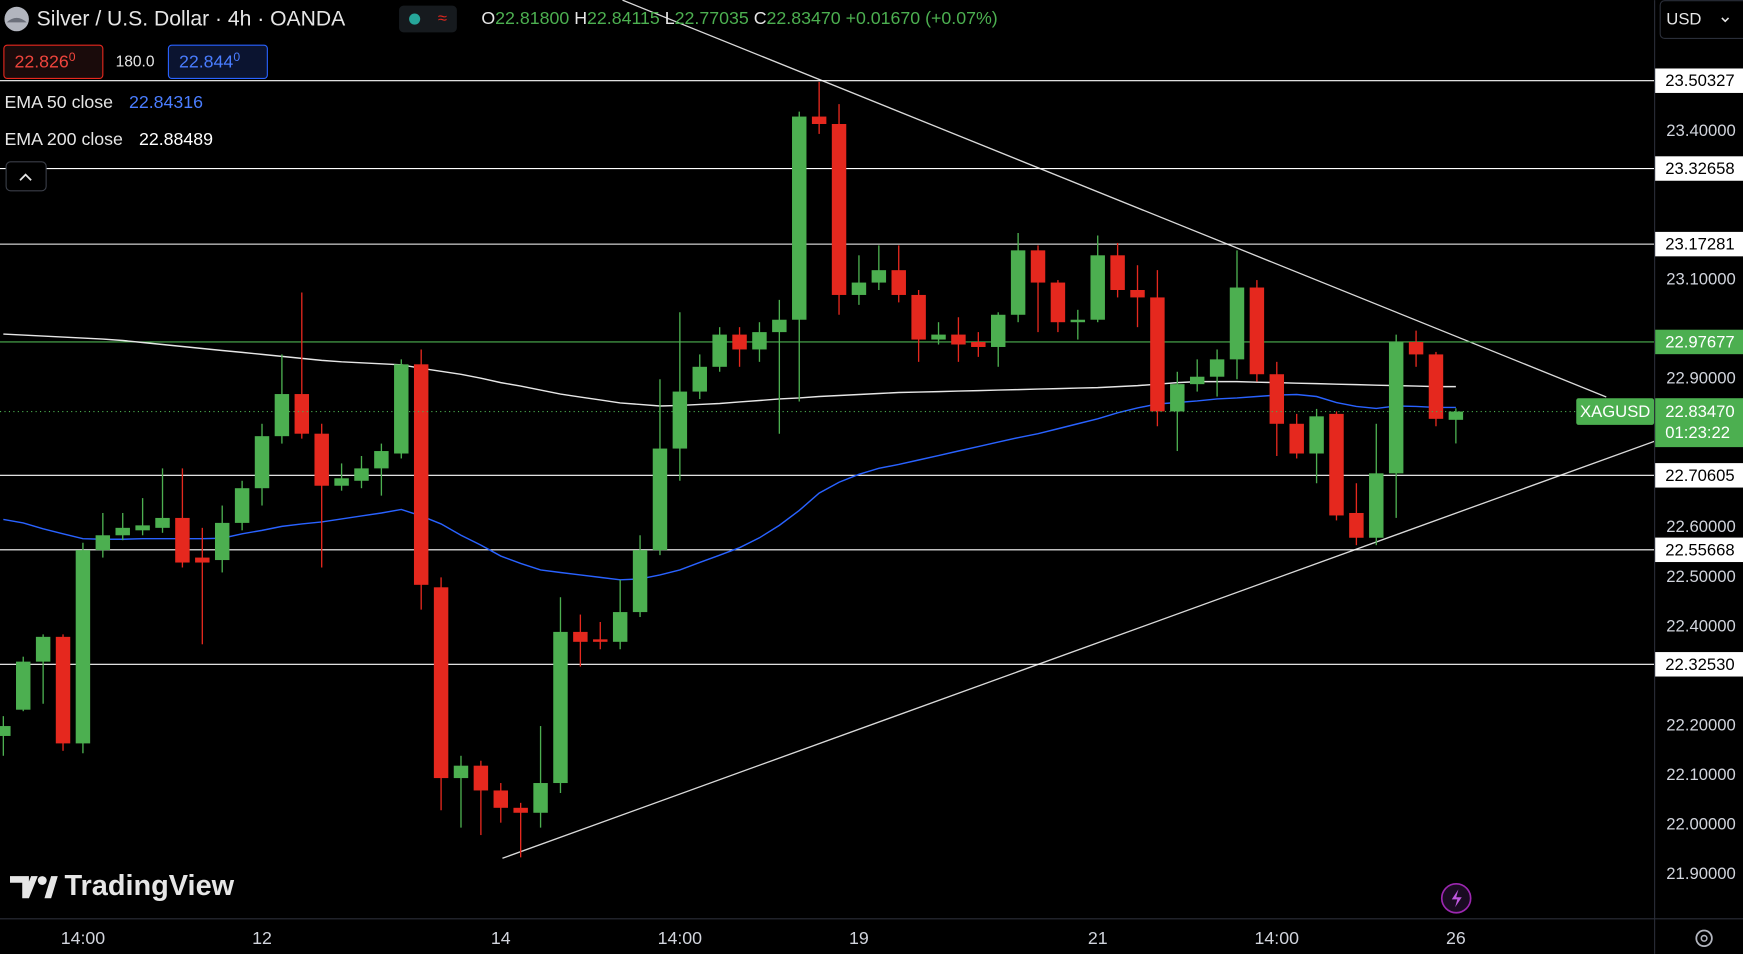  What do you see at coordinates (428, 19) in the screenshot?
I see `status-pill` at bounding box center [428, 19].